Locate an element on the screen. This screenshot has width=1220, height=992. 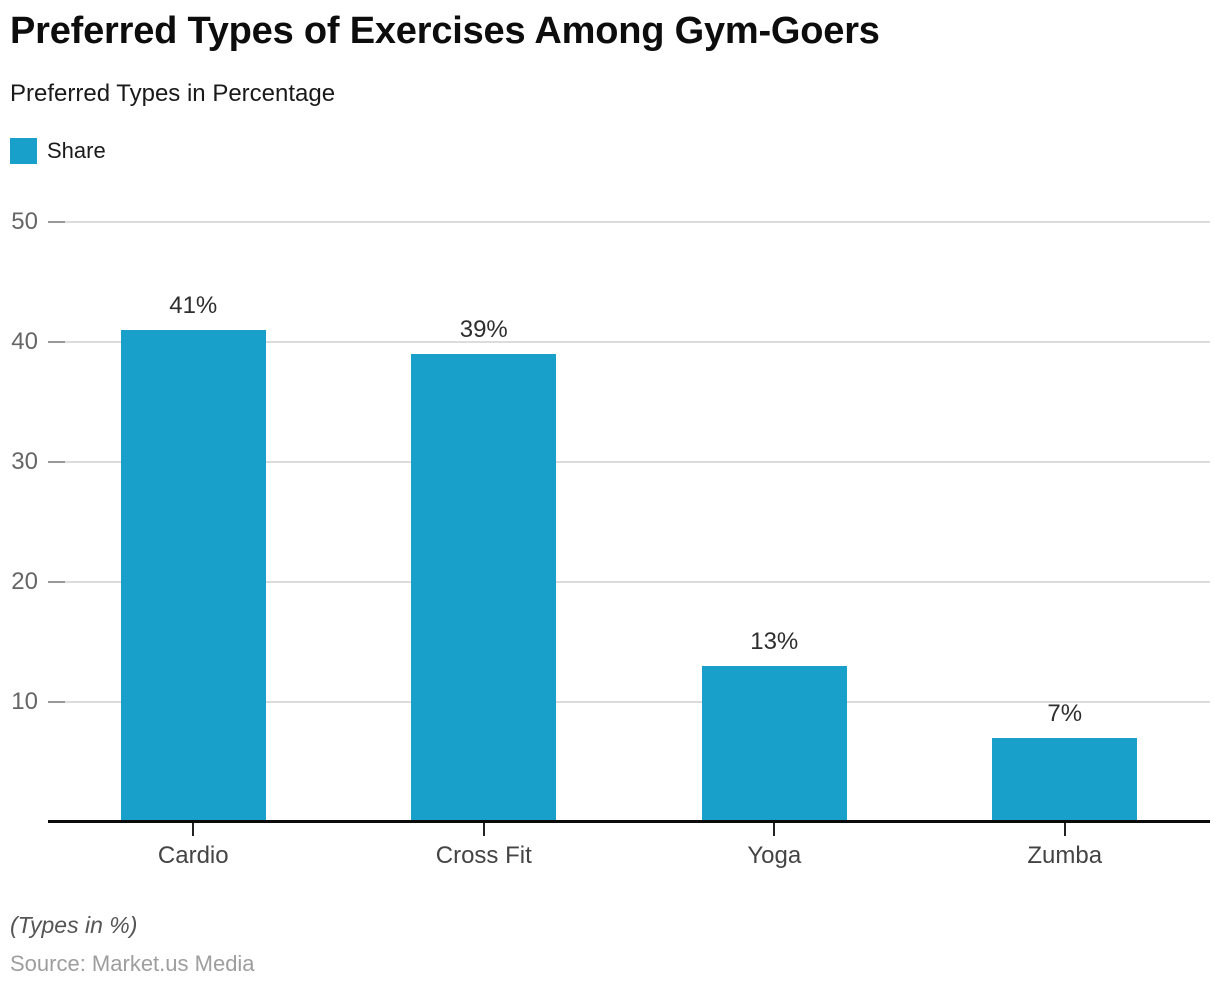
legend: Share is located at coordinates (58, 151).